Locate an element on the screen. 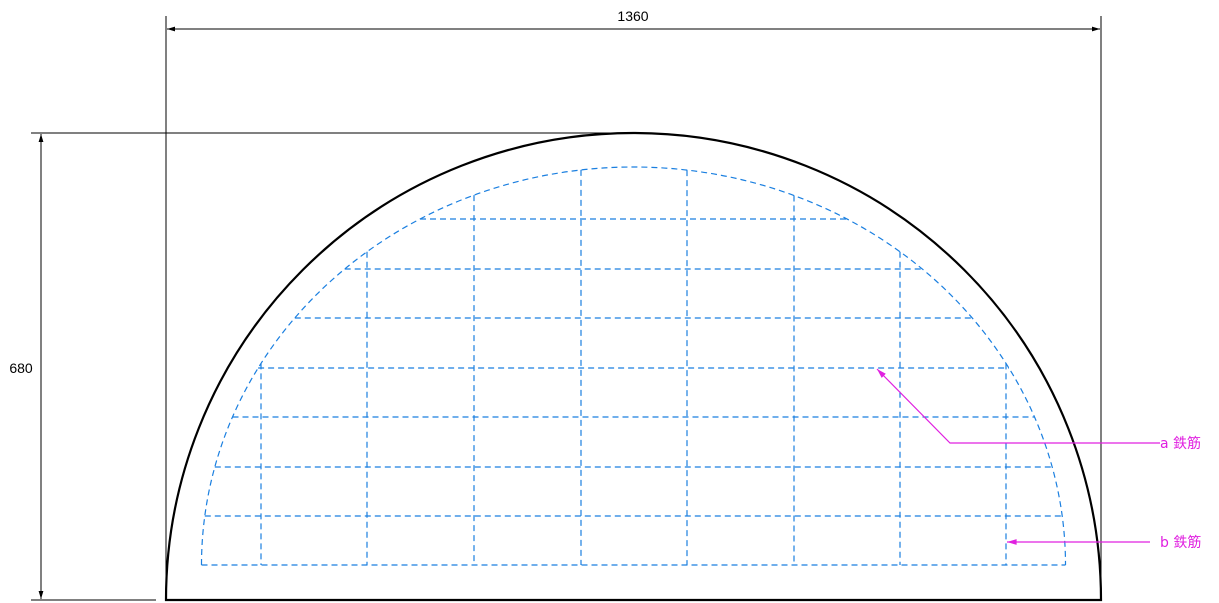  width-dimension-label: 1360 is located at coordinates (632, 16).